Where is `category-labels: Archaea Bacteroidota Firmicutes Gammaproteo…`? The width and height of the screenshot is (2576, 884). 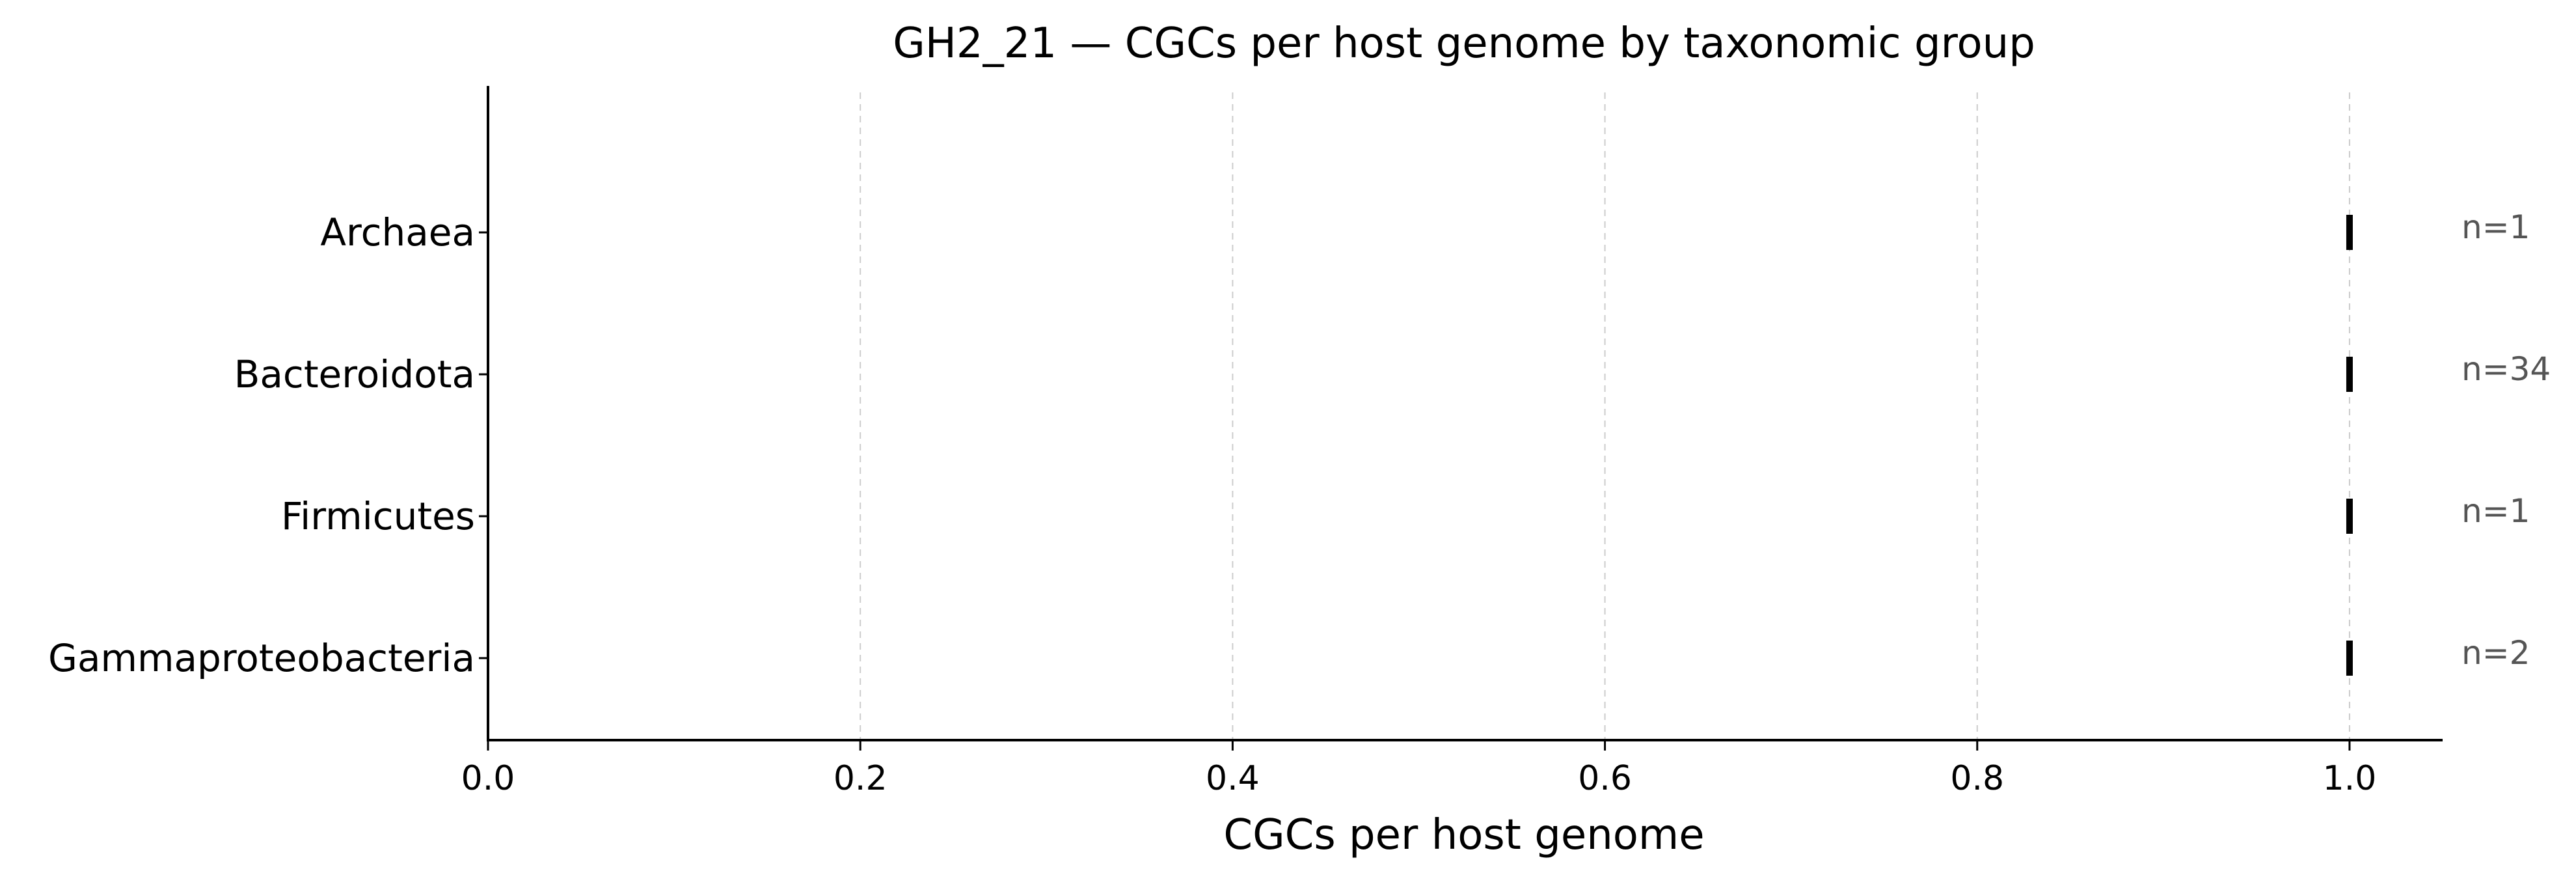 category-labels: Archaea Bacteroidota Firmicutes Gammaproteo… is located at coordinates (268, 445).